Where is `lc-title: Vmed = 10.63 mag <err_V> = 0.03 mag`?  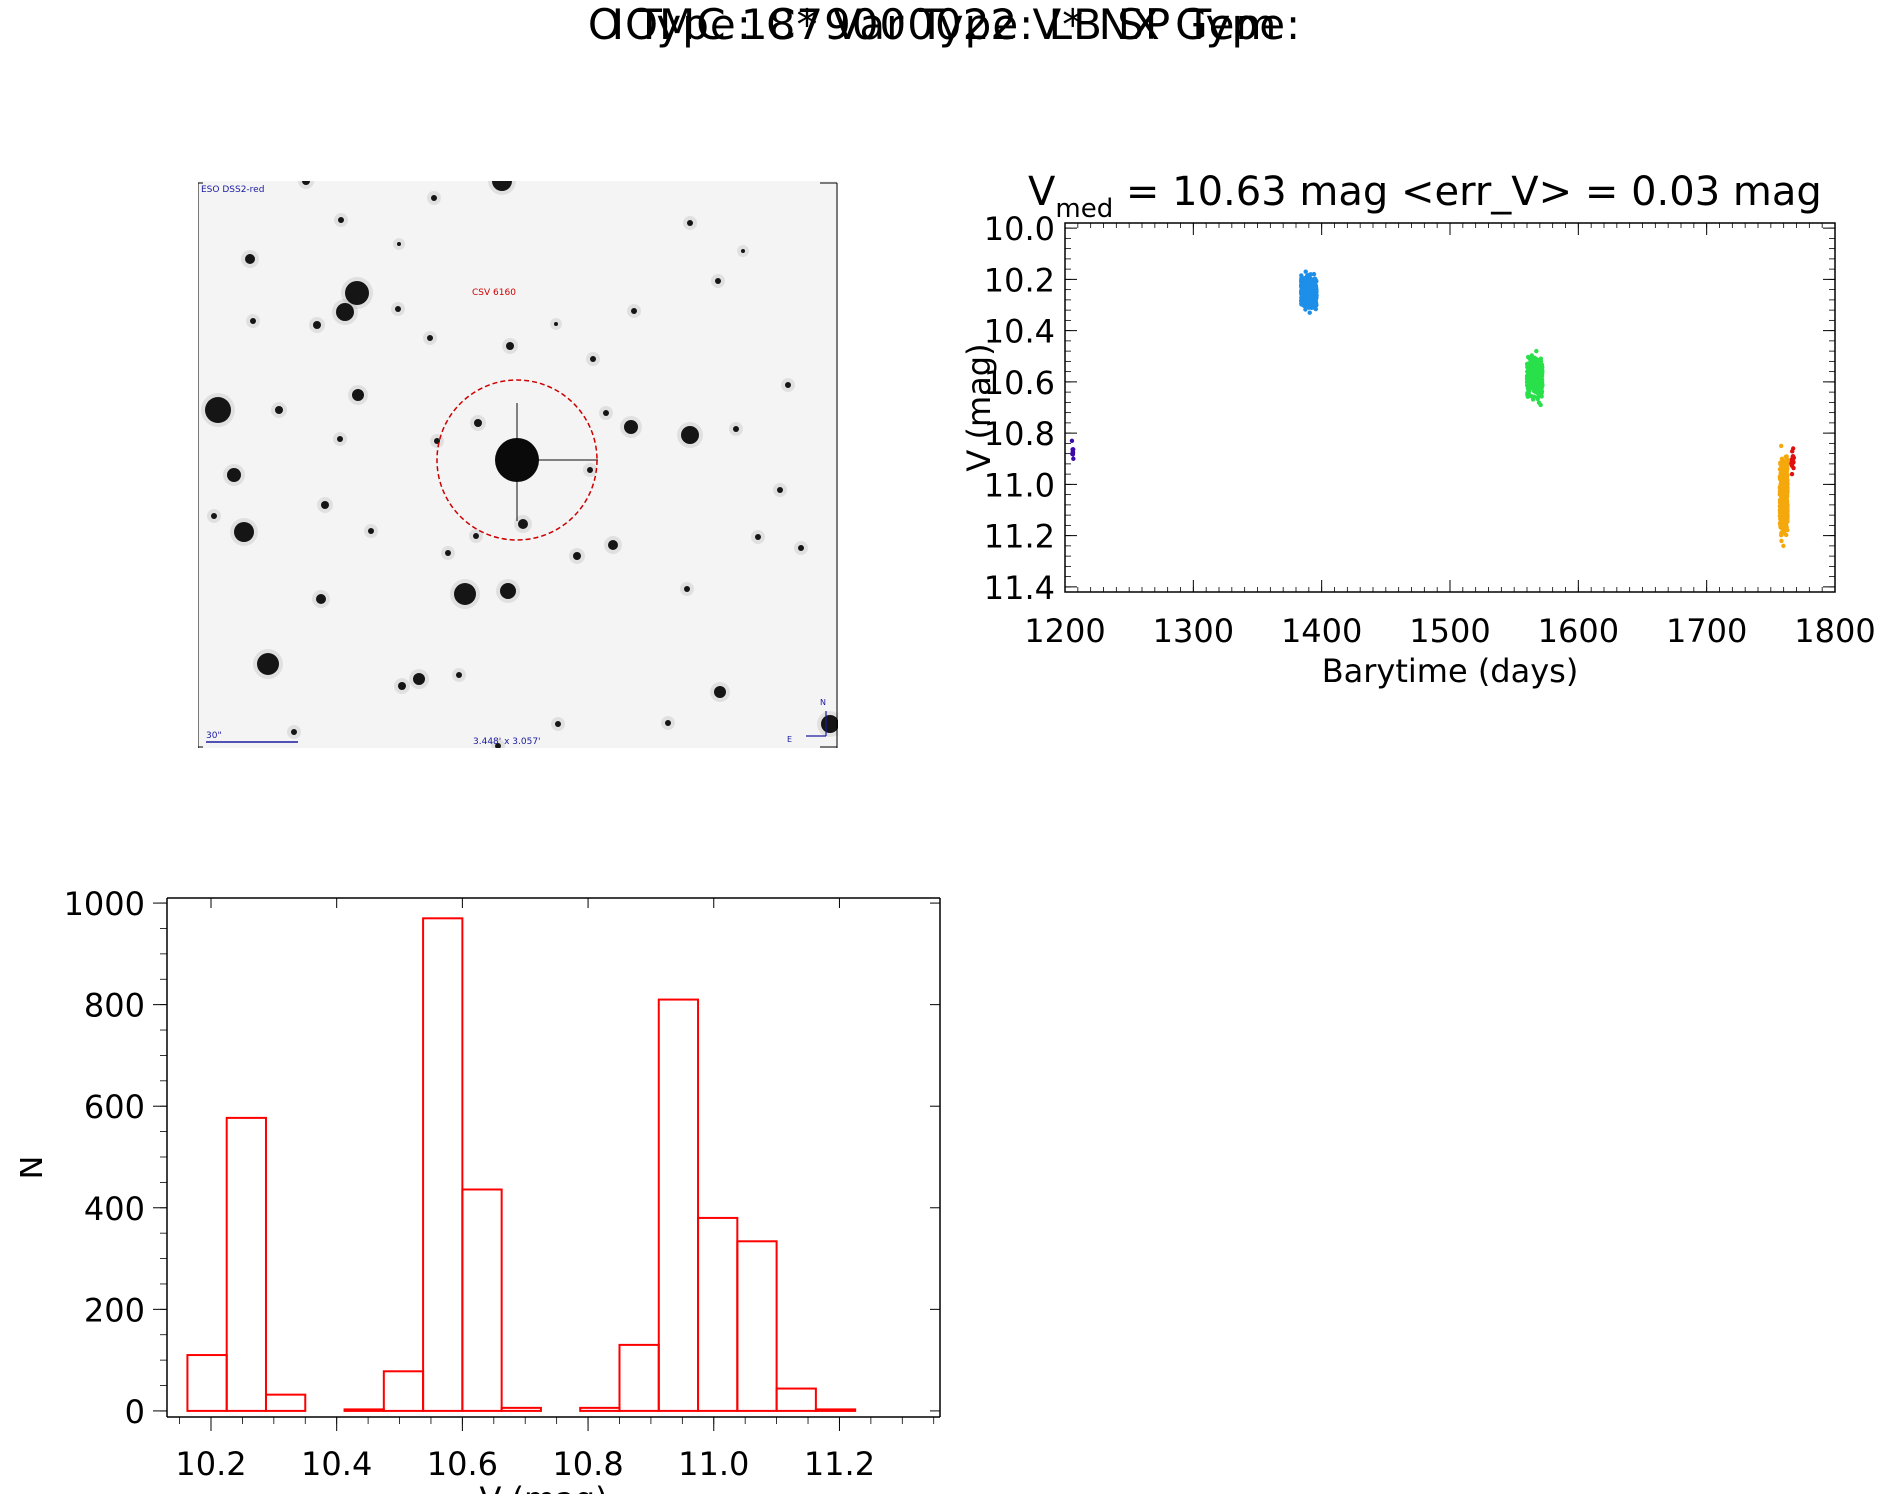
lc-title: Vmed = 10.63 mag <err_V> = 0.03 mag is located at coordinates (1425, 199).